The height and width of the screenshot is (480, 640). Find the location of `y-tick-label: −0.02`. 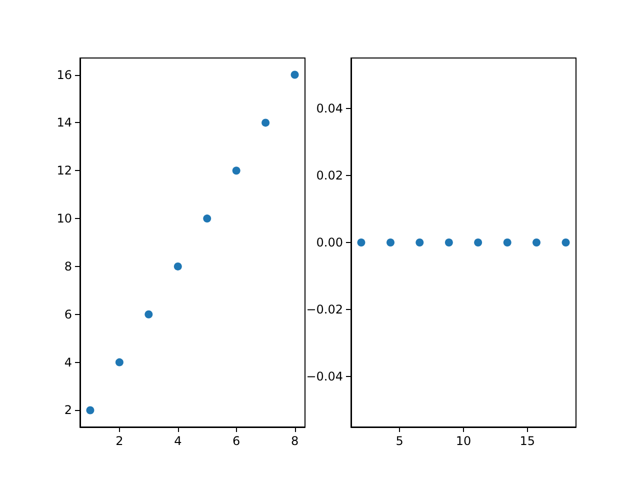

y-tick-label: −0.02 is located at coordinates (324, 309).